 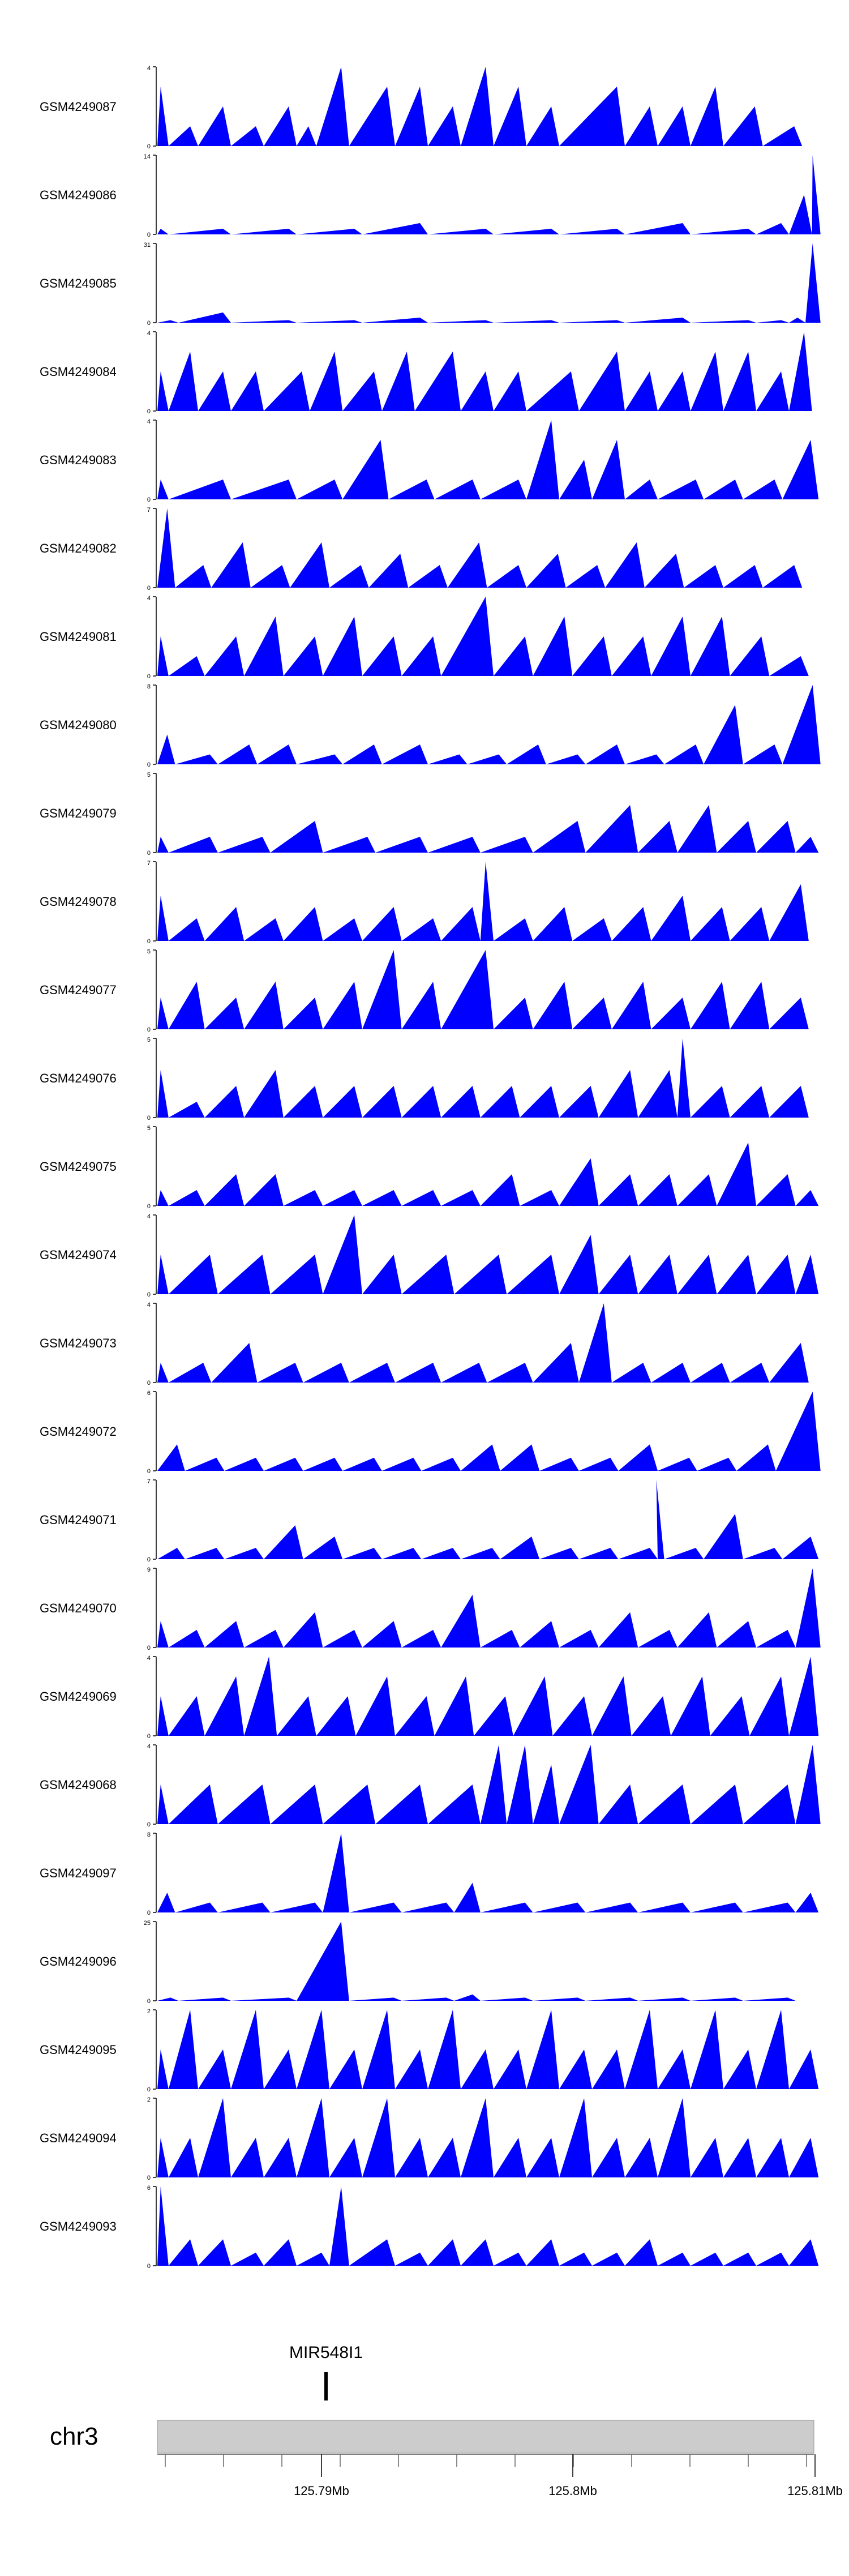 I want to click on track-GSM4249070: GSM4249070 9 0, so click(x=430, y=1609).